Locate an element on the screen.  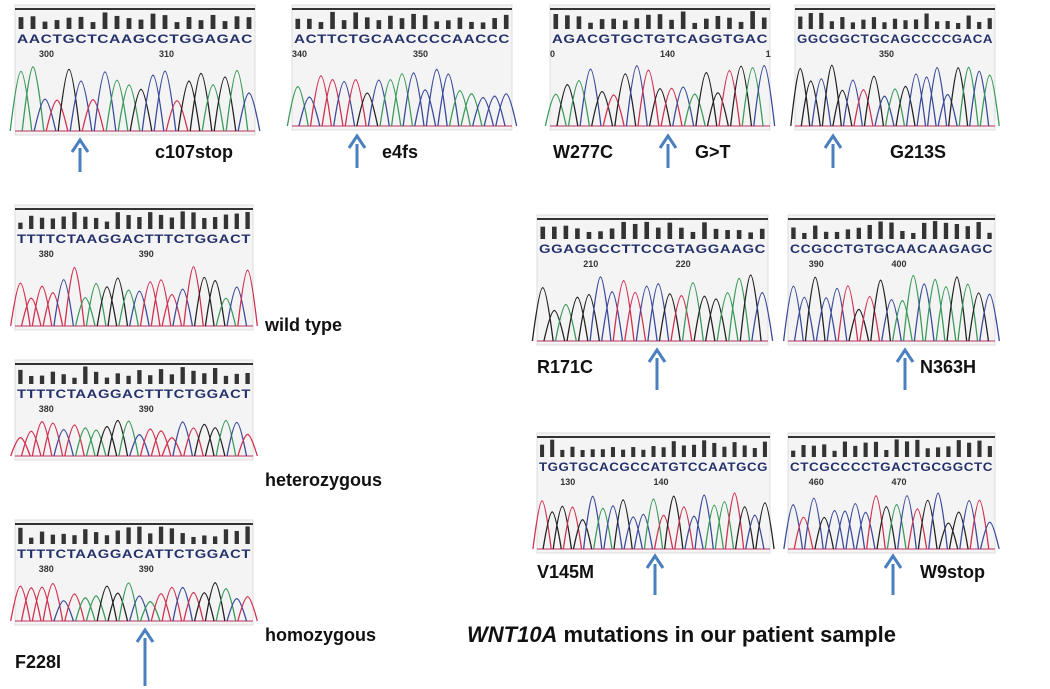
mutation-label: N363H is located at coordinates (948, 367).